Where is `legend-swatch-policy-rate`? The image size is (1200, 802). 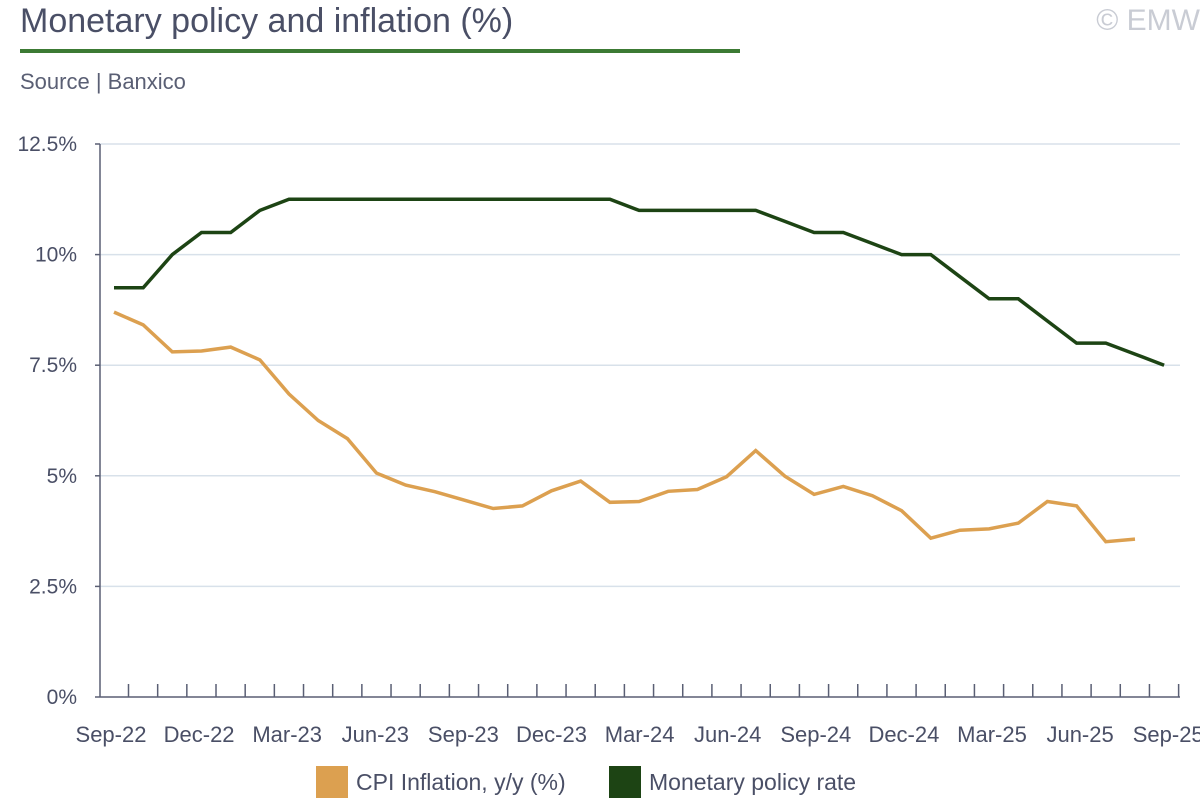 legend-swatch-policy-rate is located at coordinates (625, 782).